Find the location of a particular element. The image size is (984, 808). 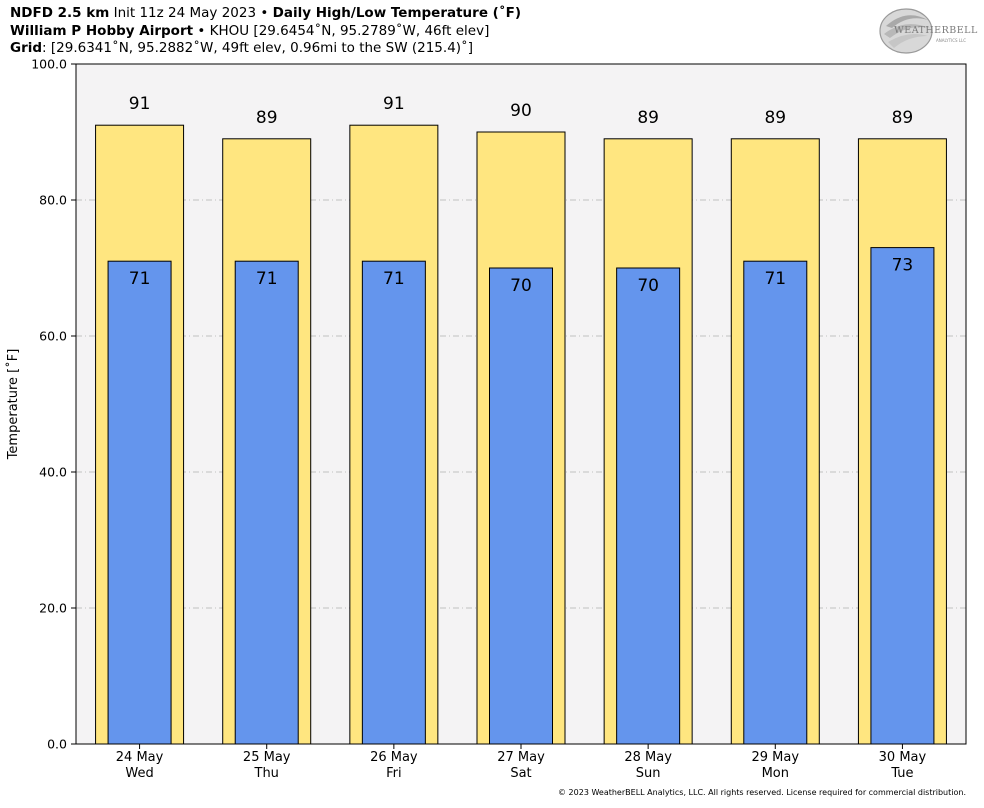

weatherbell-logo: WEATHERBELL ANALYTICS LLC is located at coordinates (927, 31).